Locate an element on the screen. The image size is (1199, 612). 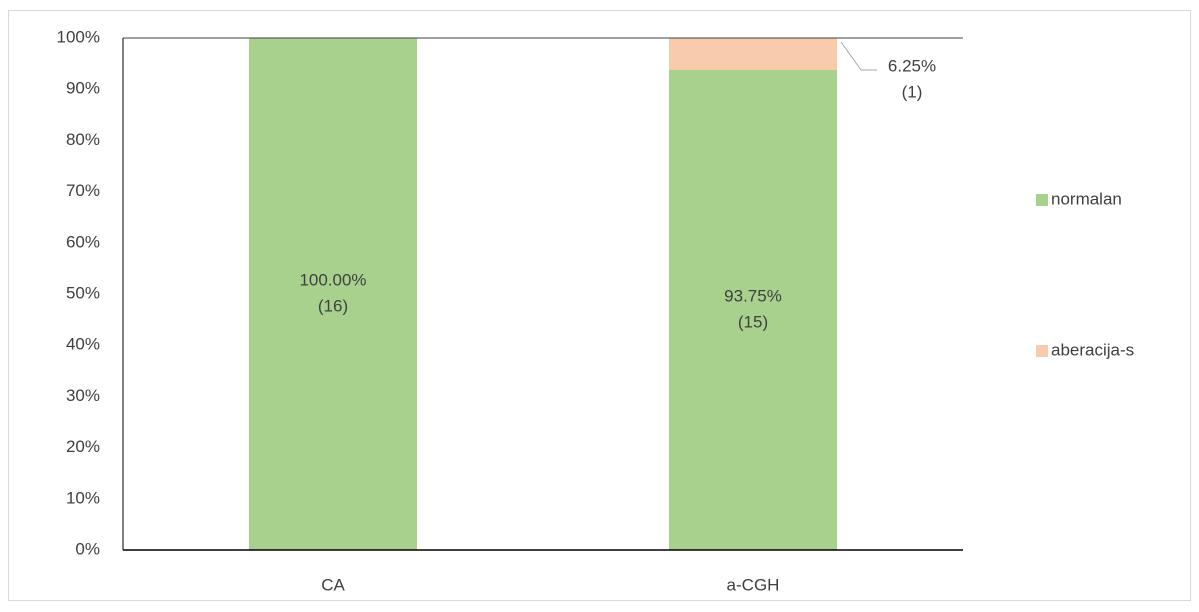
y-tick-label: 90% is located at coordinates (83, 88).